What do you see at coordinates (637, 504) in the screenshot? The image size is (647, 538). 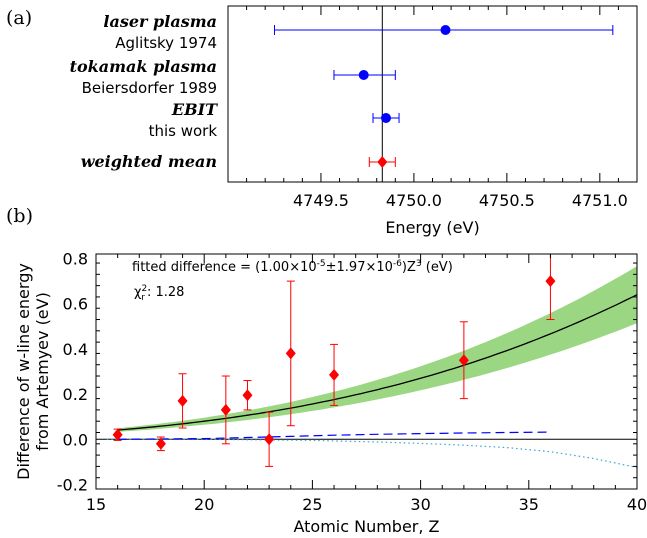 I see `panel-b-x-tick-label: 40` at bounding box center [637, 504].